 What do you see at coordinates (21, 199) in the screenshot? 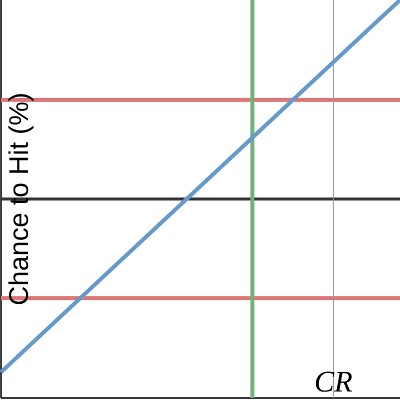
I see `y-axis-title: Chance to Hit (%)` at bounding box center [21, 199].